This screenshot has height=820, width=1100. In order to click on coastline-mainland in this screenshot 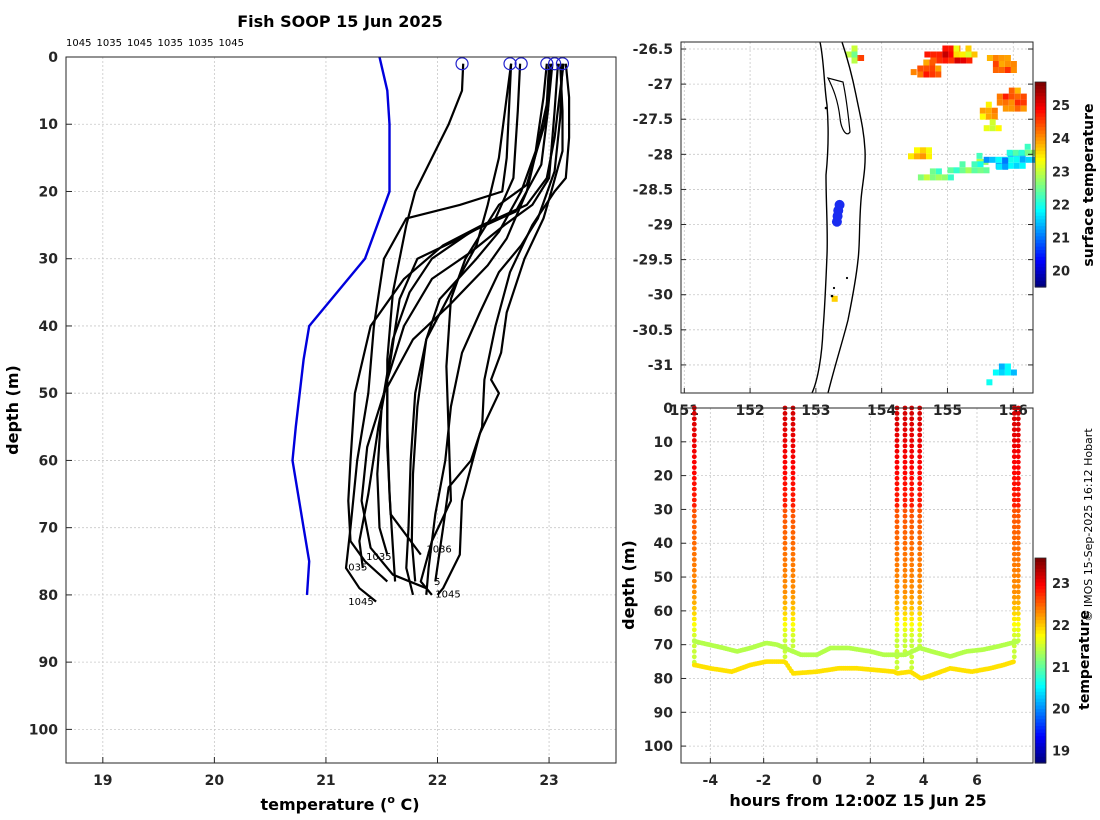, I will do `click(820, 217)`.